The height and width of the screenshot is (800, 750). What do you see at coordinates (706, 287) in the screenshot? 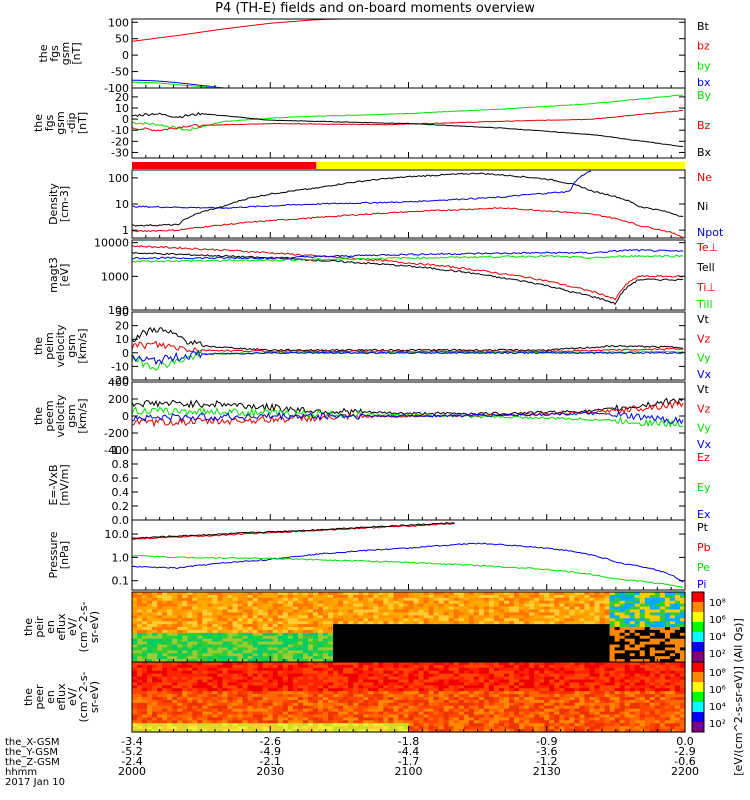
I see `legend-Ti⊥: Ti⊥` at bounding box center [706, 287].